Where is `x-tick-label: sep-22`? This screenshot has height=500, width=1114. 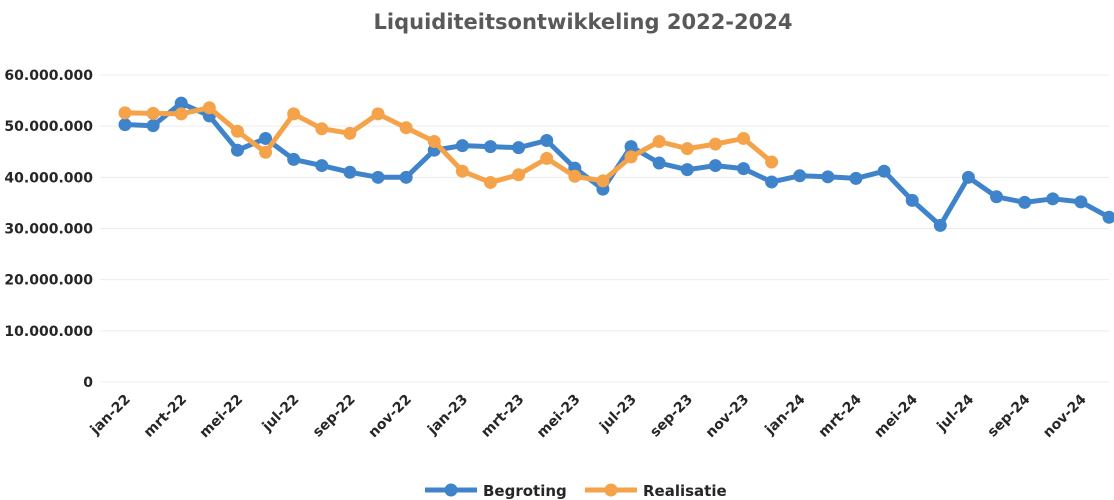 x-tick-label: sep-22 is located at coordinates (334, 416).